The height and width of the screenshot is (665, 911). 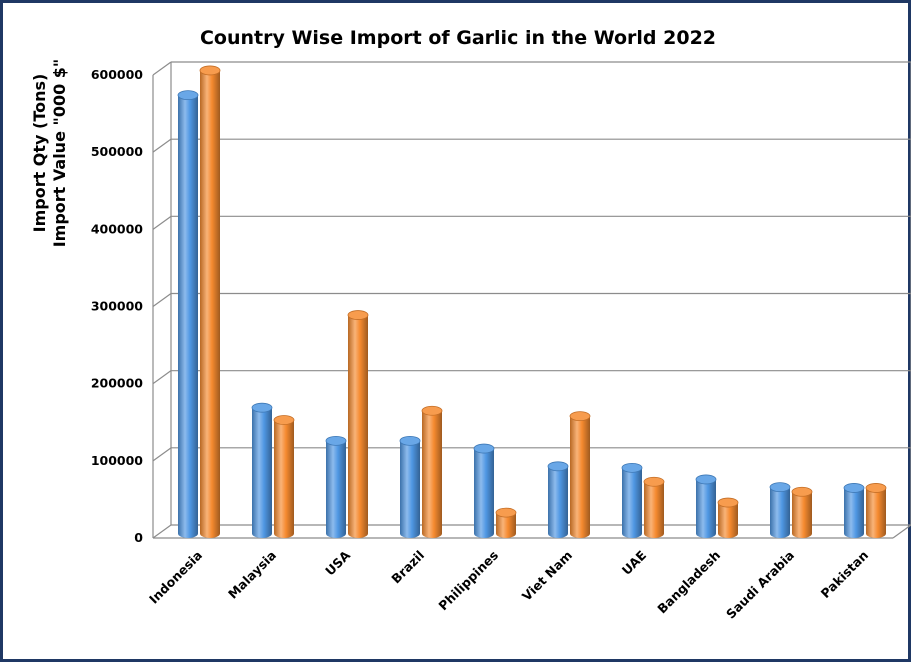 I want to click on y-tick-label: 400000, so click(x=117, y=228).